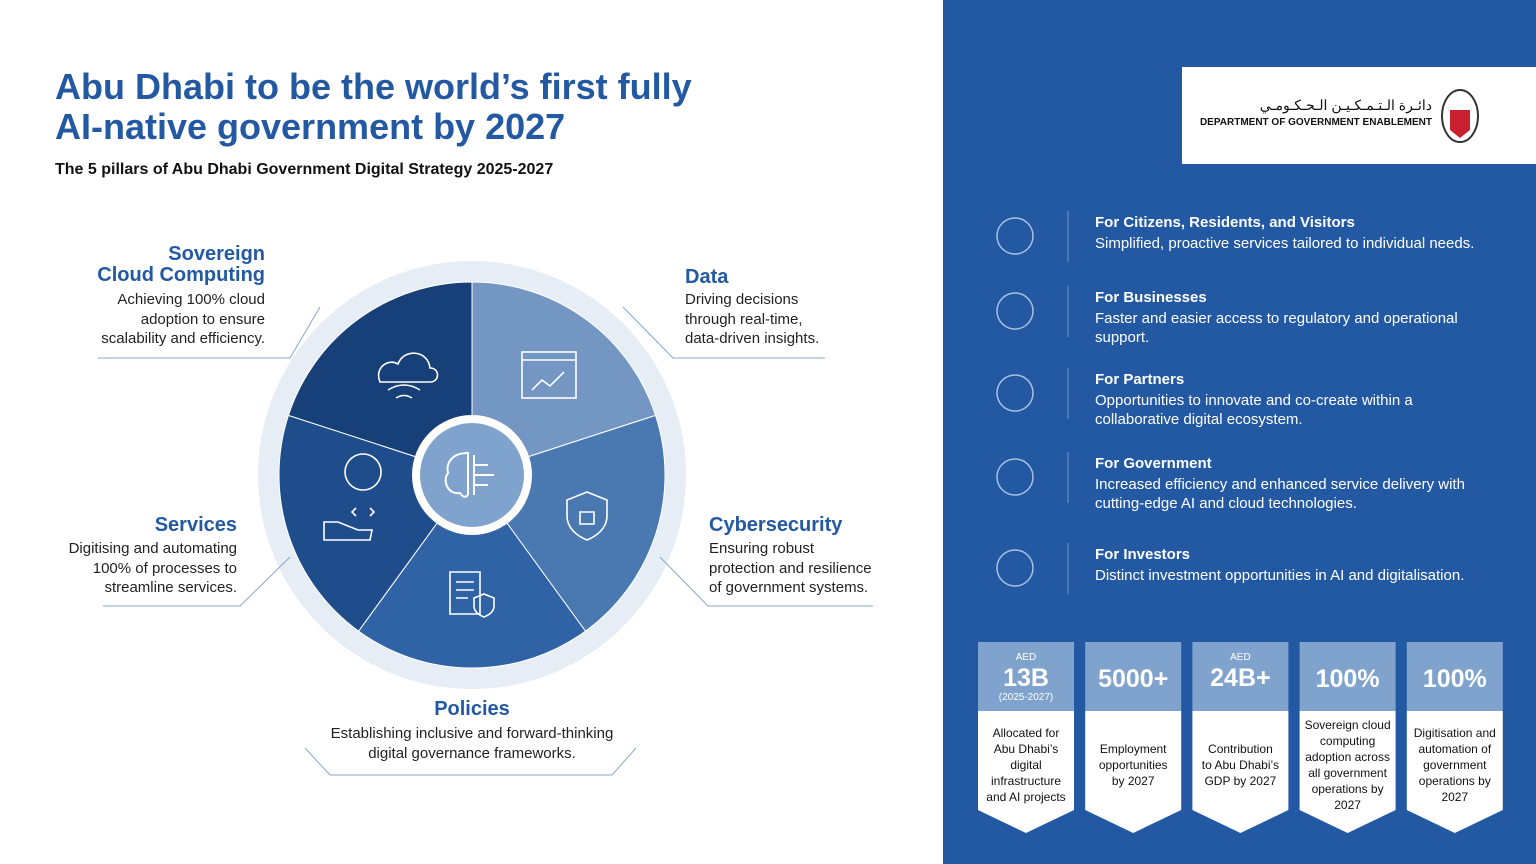 The image size is (1536, 864). Describe the element at coordinates (789, 587) in the screenshot. I see `pillar-description: of government systems.` at that location.